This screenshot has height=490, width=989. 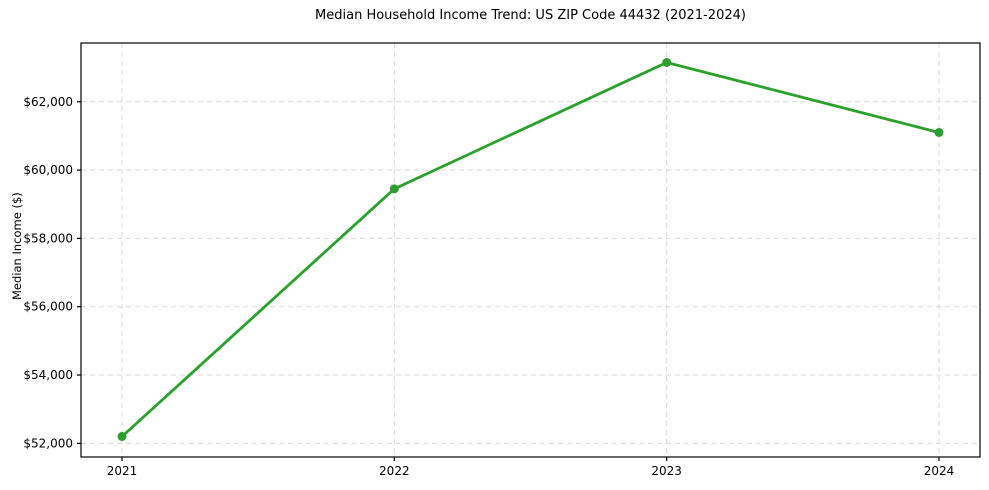 I want to click on data-point-2022, so click(x=394, y=189).